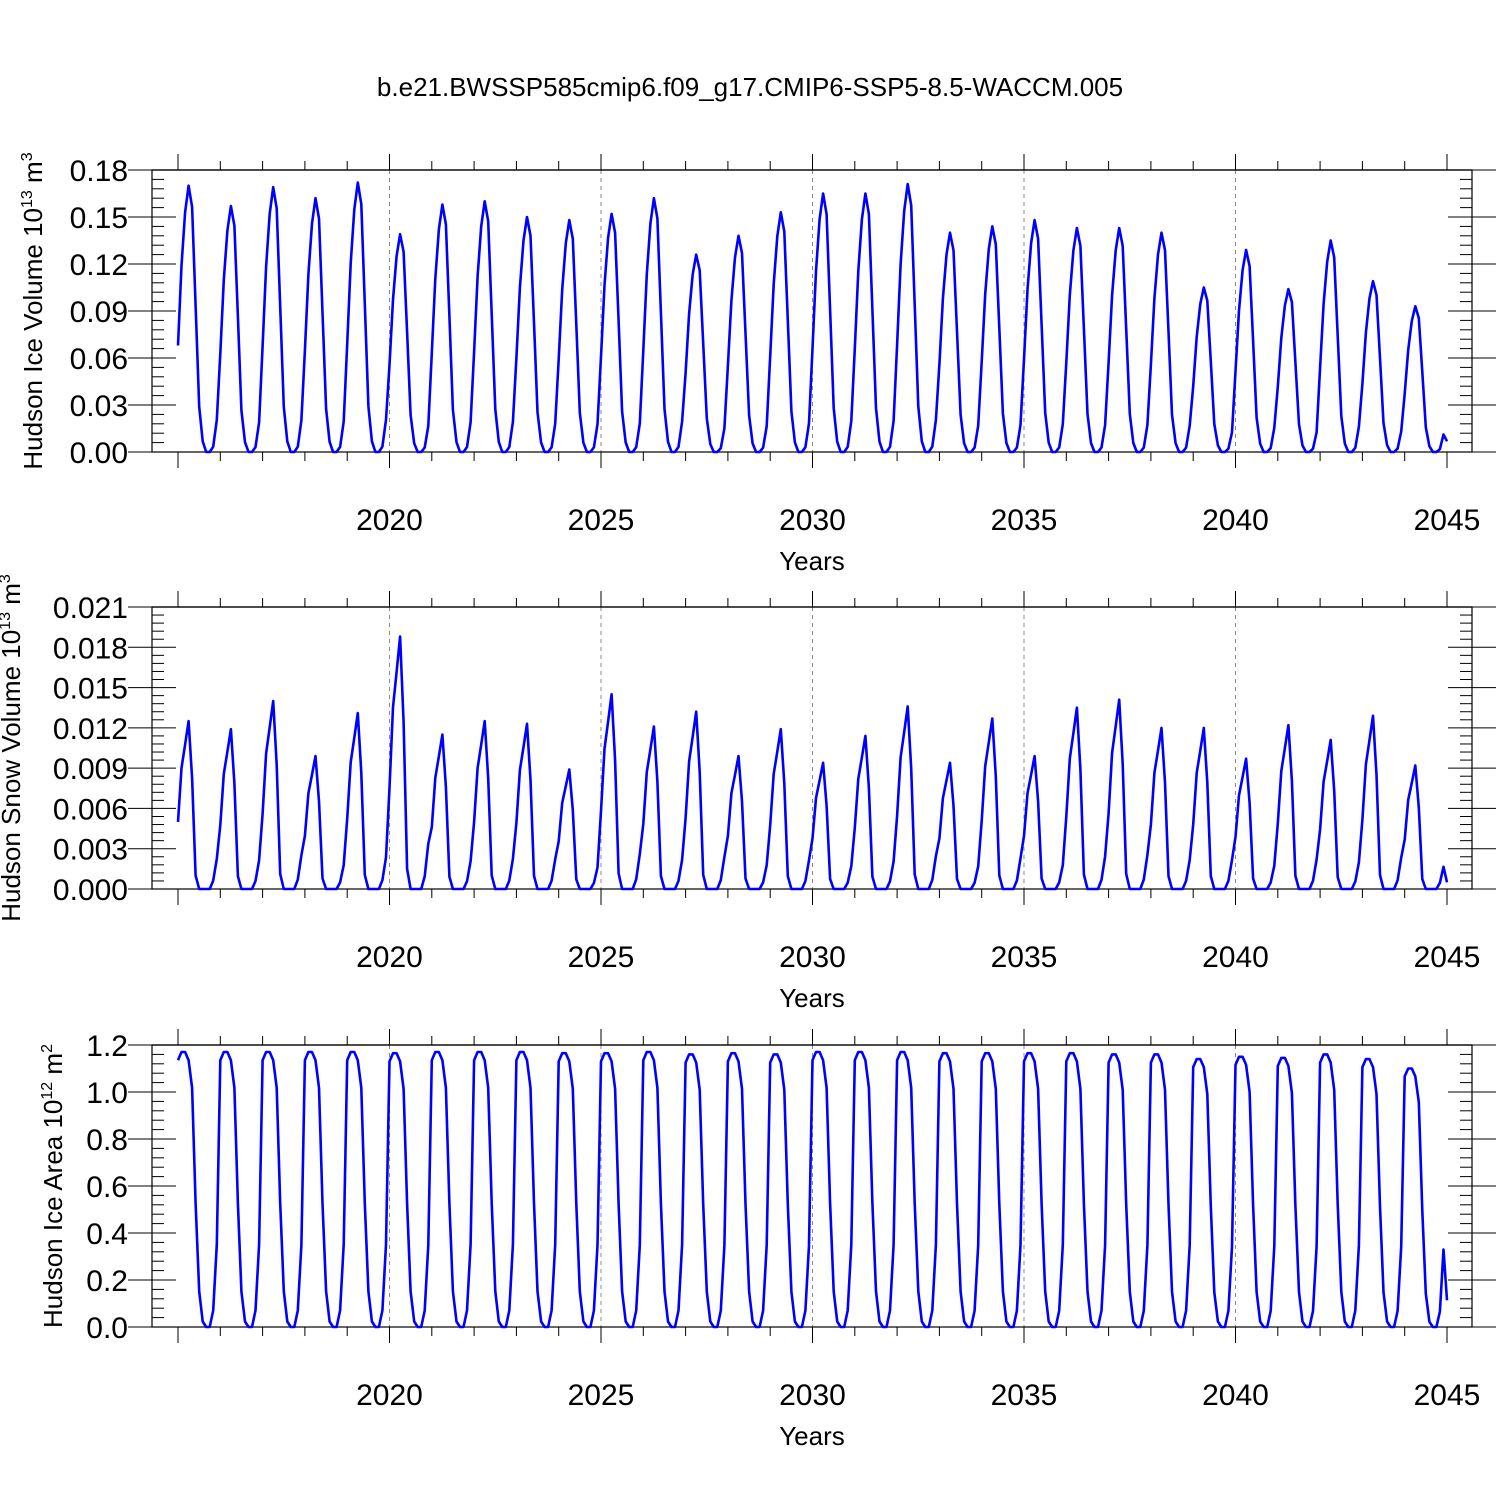  Describe the element at coordinates (90, 608) in the screenshot. I see `y-tick-label: 0.021` at that location.